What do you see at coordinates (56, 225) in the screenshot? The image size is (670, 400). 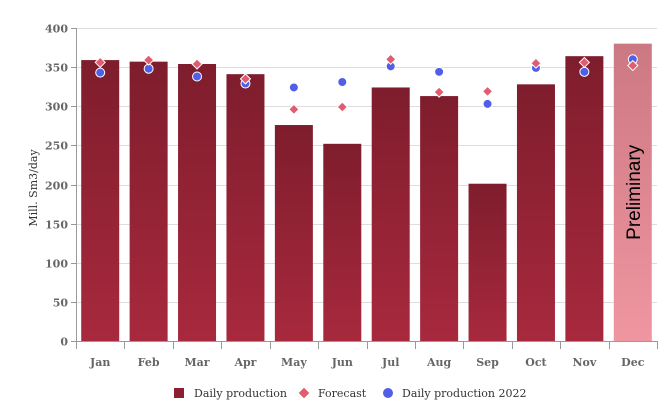 I see `y-tick-label: 150` at bounding box center [56, 225].